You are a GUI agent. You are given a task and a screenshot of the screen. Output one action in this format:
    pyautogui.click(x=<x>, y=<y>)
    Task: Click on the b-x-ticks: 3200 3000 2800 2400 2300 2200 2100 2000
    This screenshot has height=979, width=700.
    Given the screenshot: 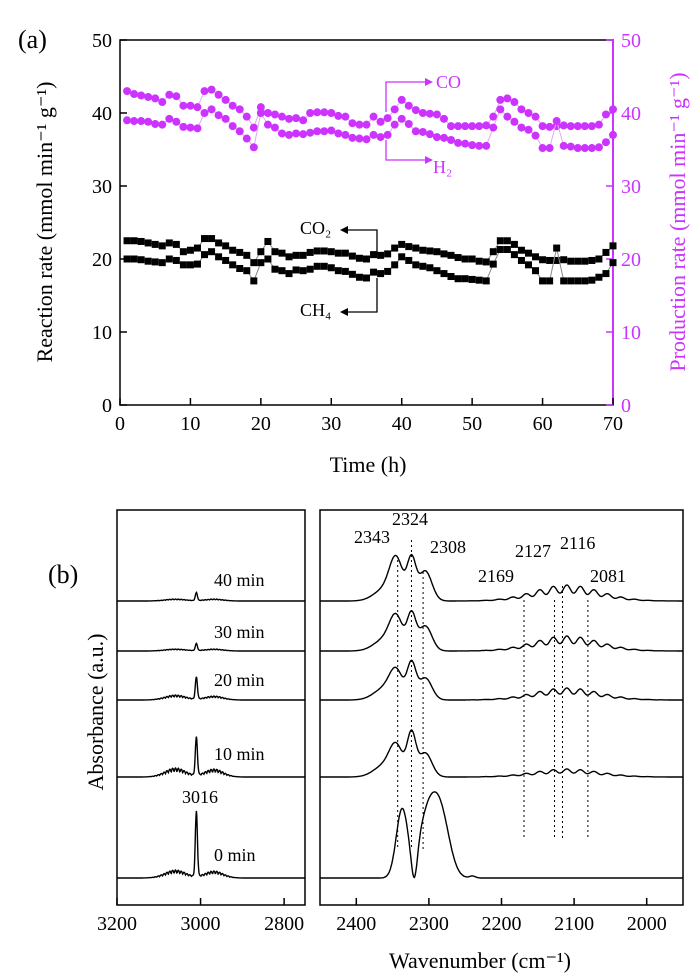 What is the action you would take?
    pyautogui.click(x=382, y=916)
    